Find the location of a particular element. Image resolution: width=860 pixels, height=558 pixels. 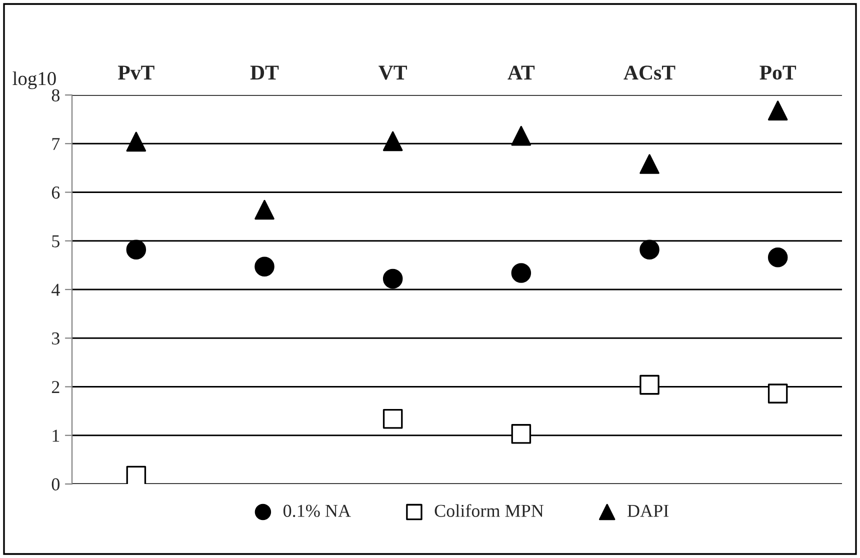

y-tick-label: 4 is located at coordinates (56, 290).